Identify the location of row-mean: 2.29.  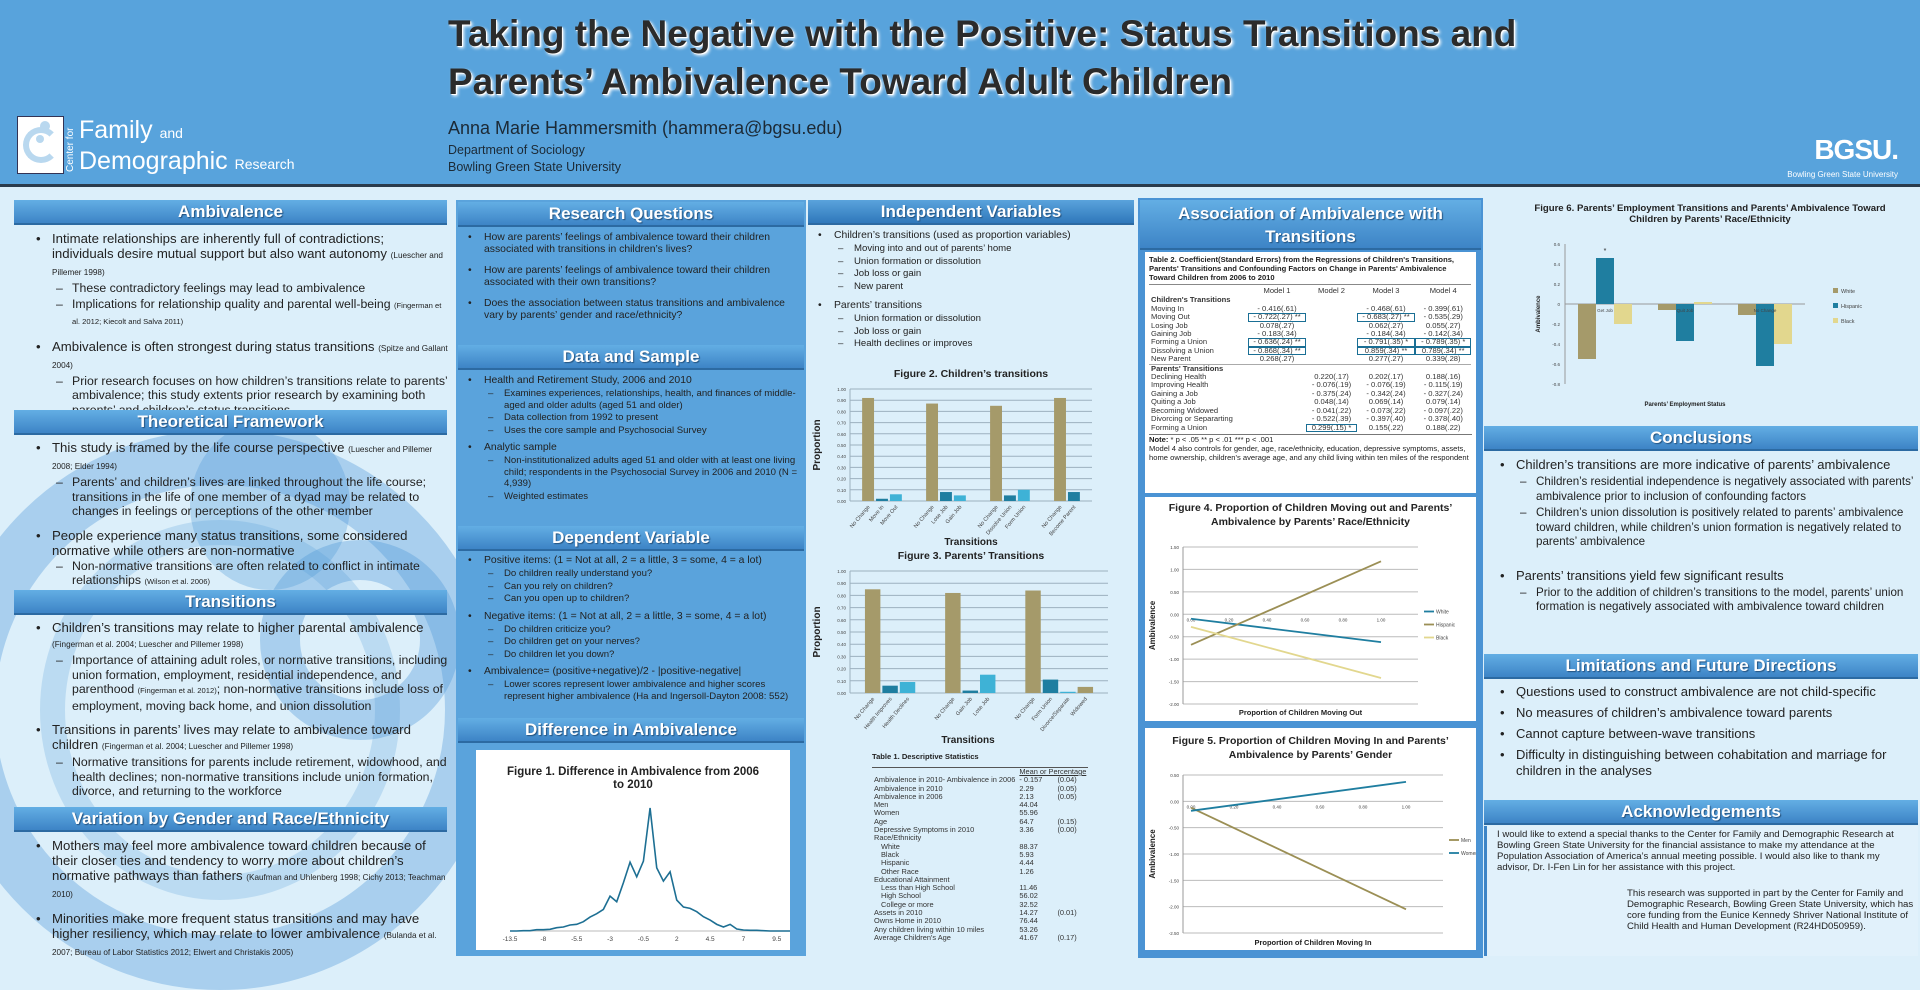
(1026, 788).